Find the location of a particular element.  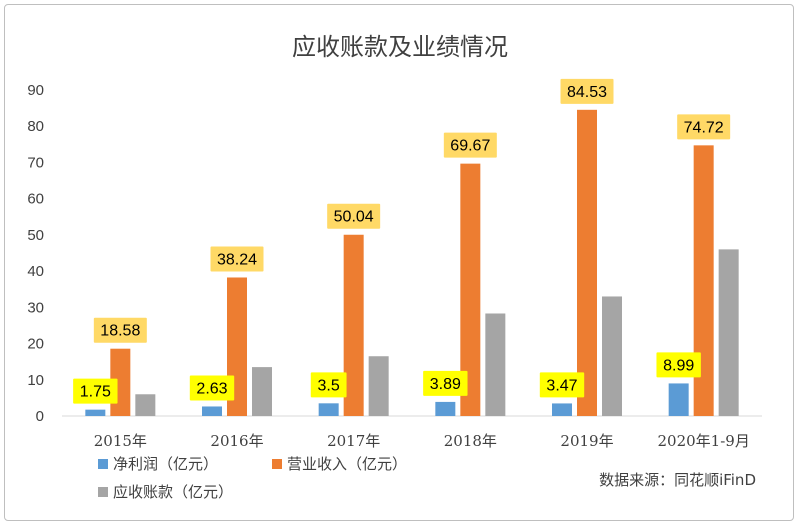

legend-swatch-receivables is located at coordinates (103, 492).